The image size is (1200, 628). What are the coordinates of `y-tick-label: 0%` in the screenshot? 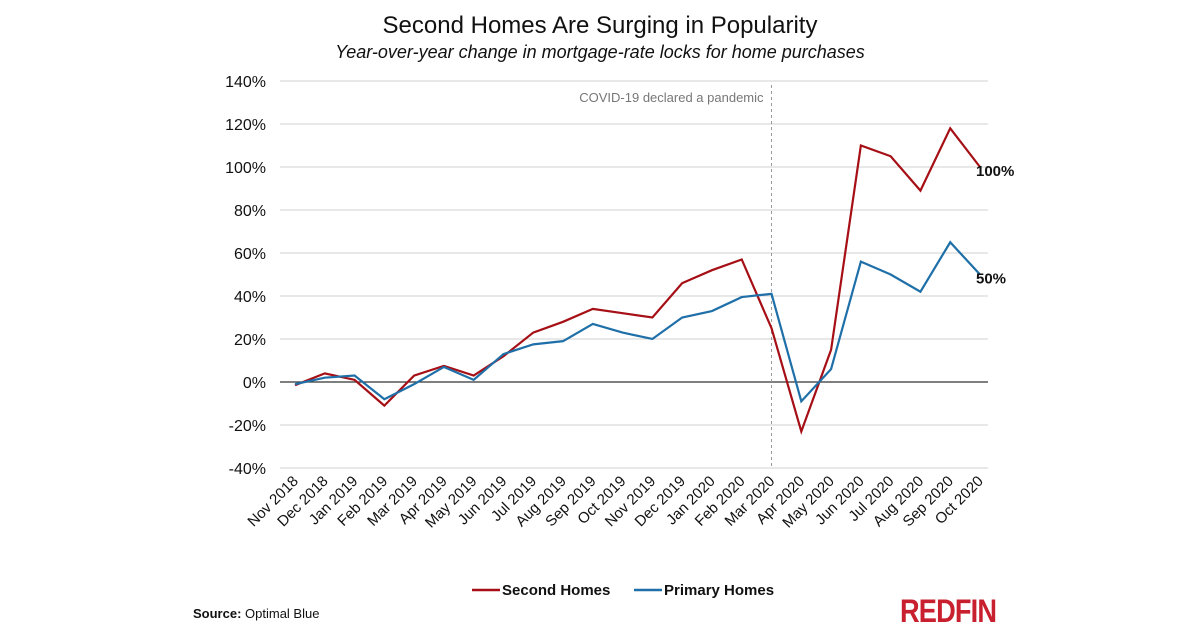 It's located at (254, 383).